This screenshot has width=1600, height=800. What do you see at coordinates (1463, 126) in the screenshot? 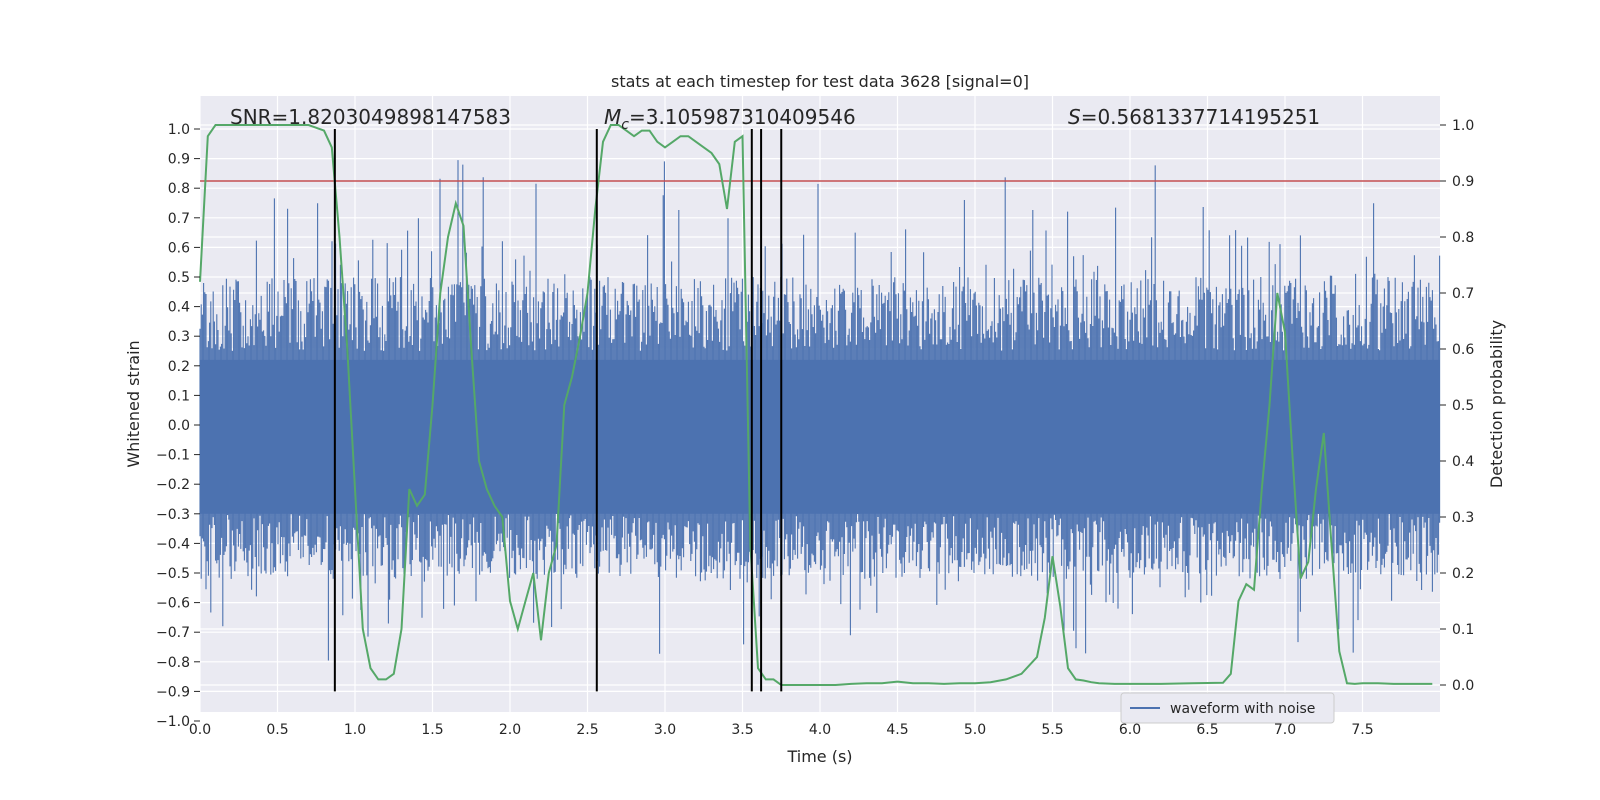
I see `y-tick-label-right: 1.0` at bounding box center [1463, 126].